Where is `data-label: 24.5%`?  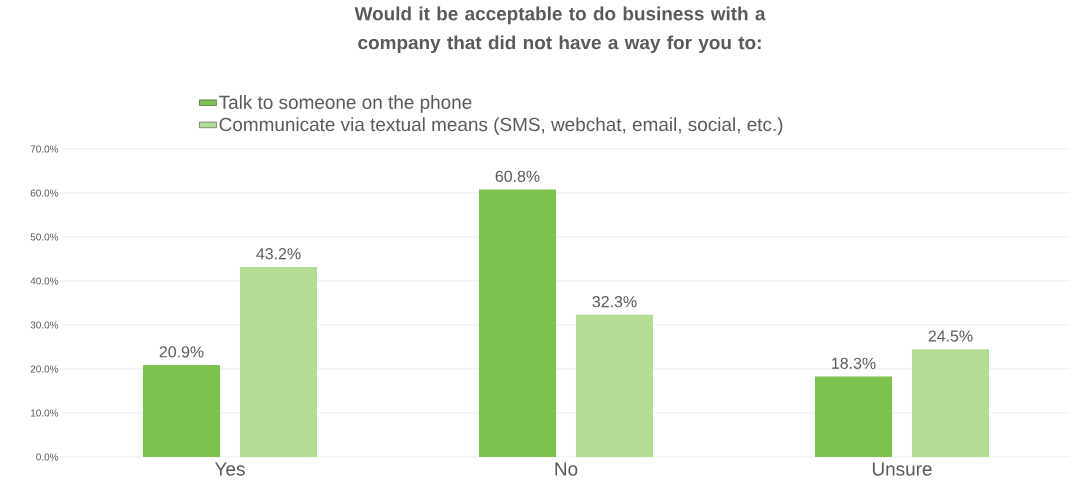 data-label: 24.5% is located at coordinates (950, 336).